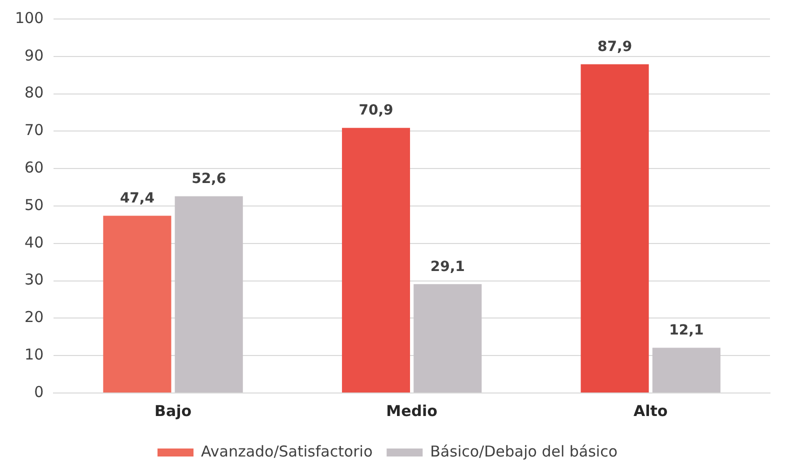 Image resolution: width=790 pixels, height=470 pixels. What do you see at coordinates (412, 411) in the screenshot?
I see `x-tick-label: Medio` at bounding box center [412, 411].